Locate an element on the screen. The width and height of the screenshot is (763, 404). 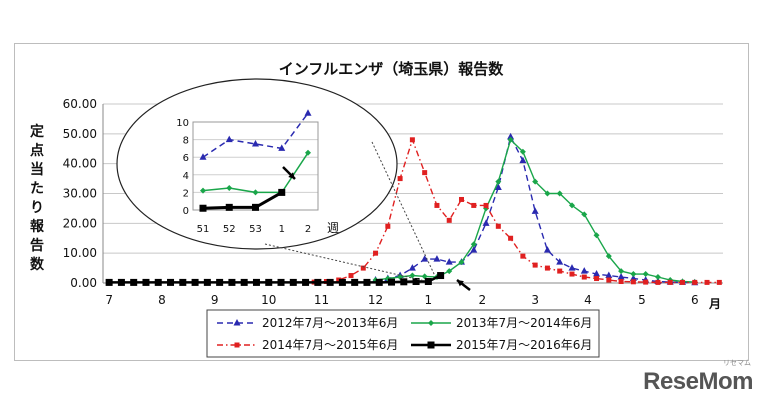
inset-x-tick: 53 is located at coordinates (255, 229).